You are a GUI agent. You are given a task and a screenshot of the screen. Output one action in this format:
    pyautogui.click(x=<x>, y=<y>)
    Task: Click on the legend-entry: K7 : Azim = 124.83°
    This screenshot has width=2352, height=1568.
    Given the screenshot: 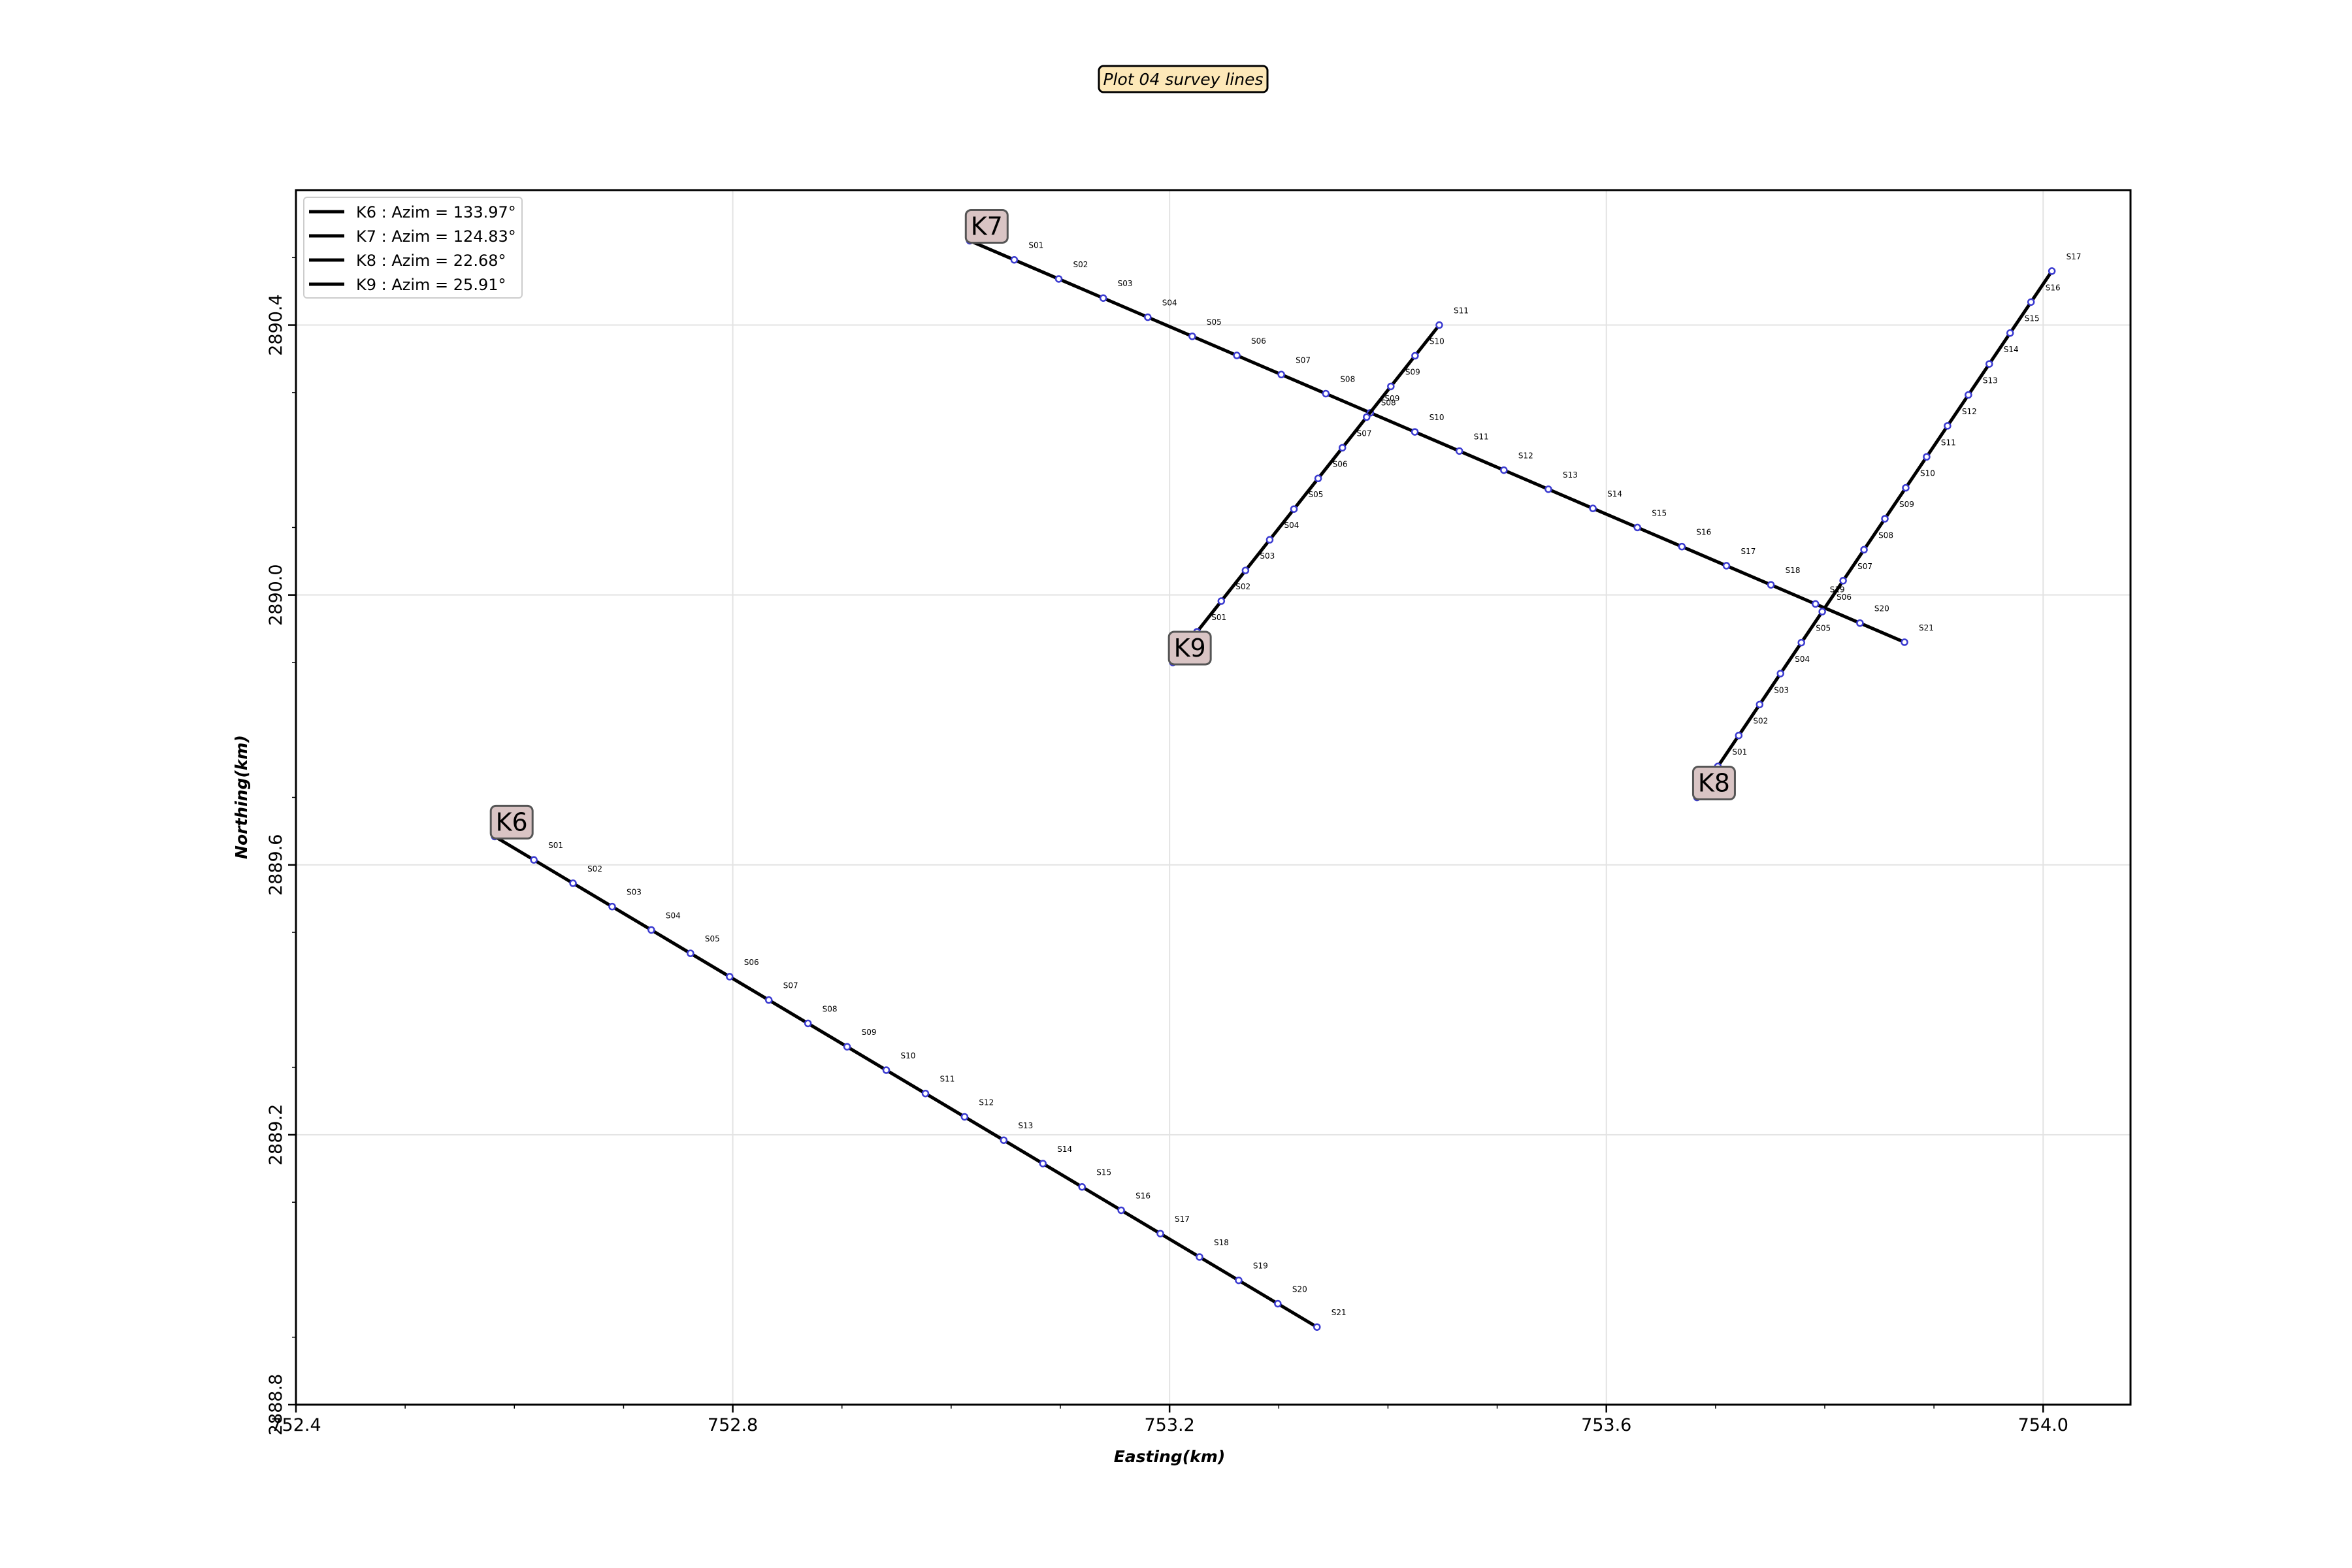 What is the action you would take?
    pyautogui.click(x=436, y=236)
    